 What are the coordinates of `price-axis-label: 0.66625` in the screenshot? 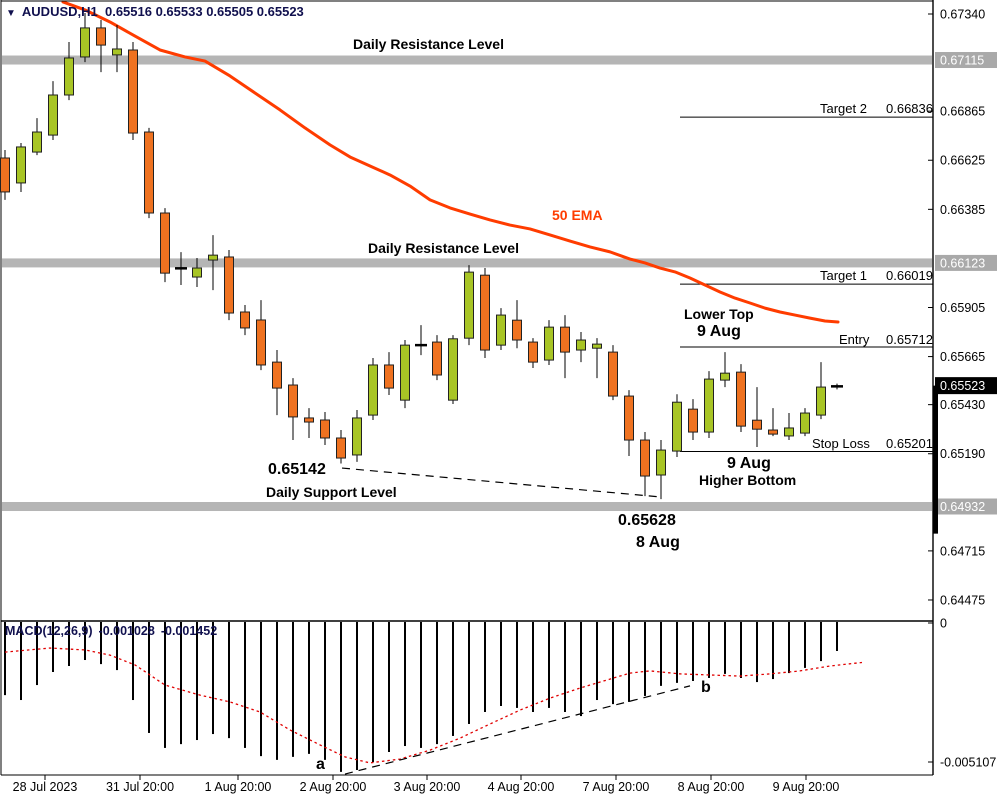 It's located at (962, 161).